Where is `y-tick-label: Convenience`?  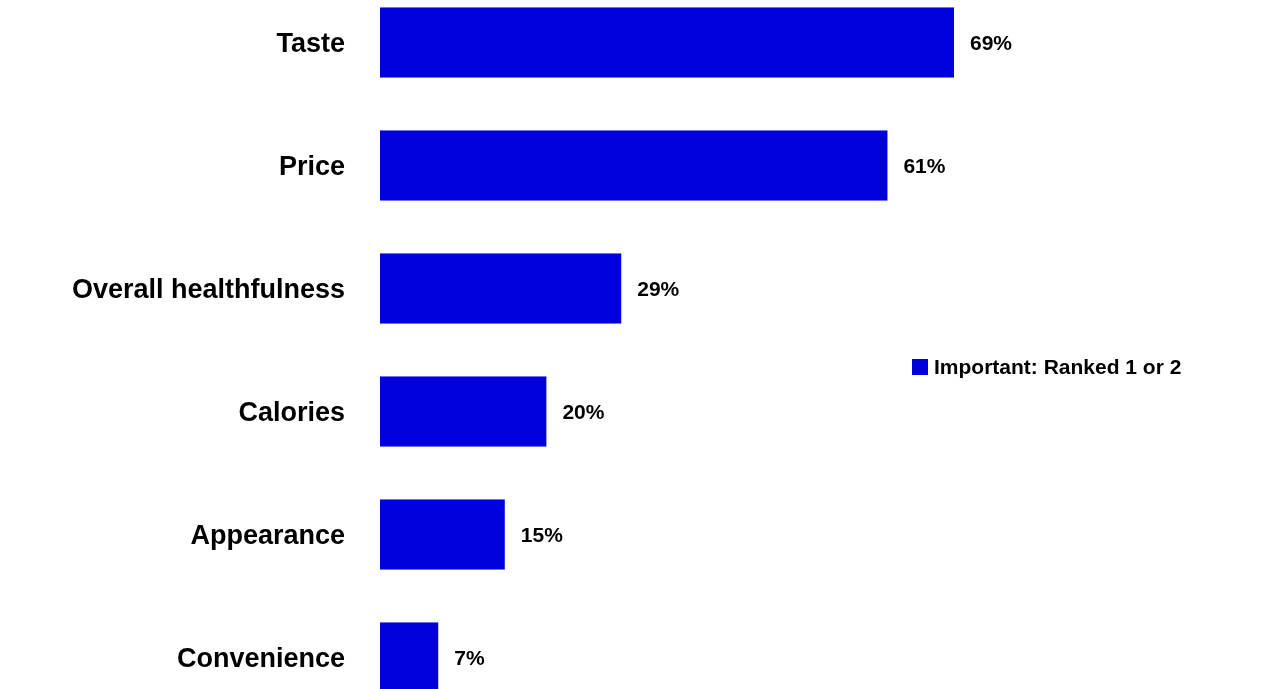 y-tick-label: Convenience is located at coordinates (260, 657).